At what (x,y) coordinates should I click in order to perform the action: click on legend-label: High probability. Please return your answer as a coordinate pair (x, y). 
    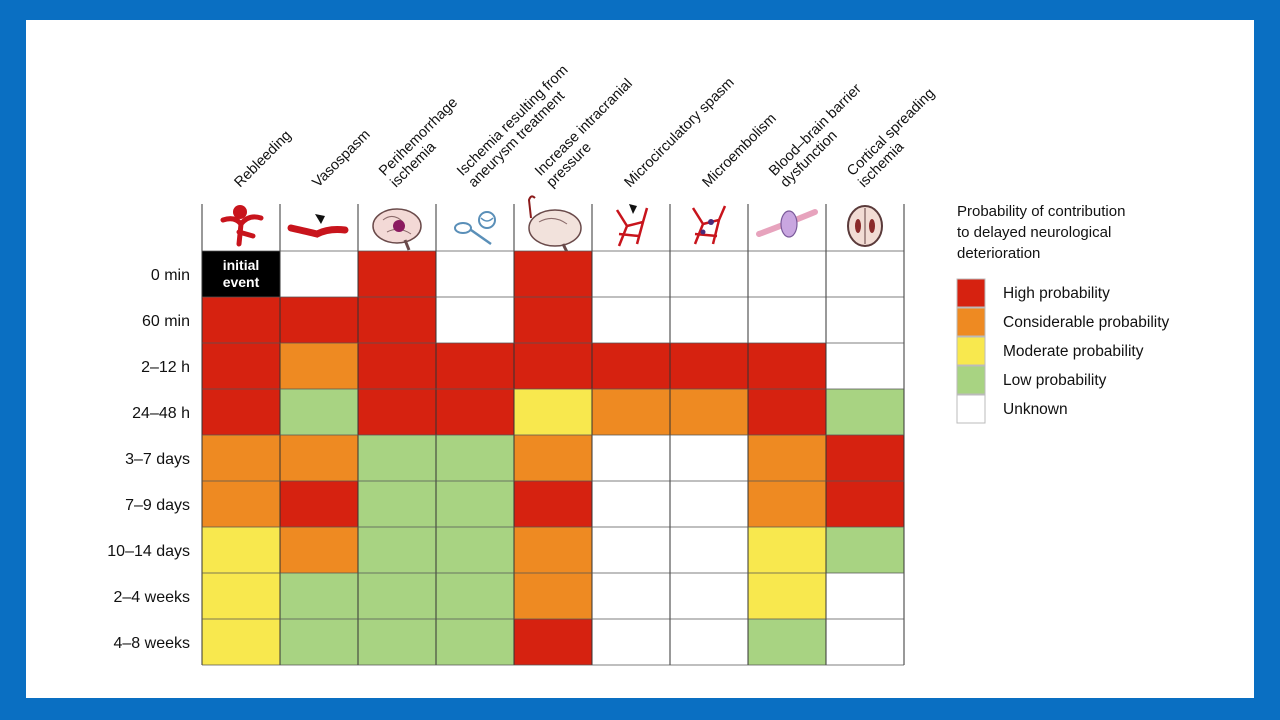
    Looking at the image, I should click on (1056, 293).